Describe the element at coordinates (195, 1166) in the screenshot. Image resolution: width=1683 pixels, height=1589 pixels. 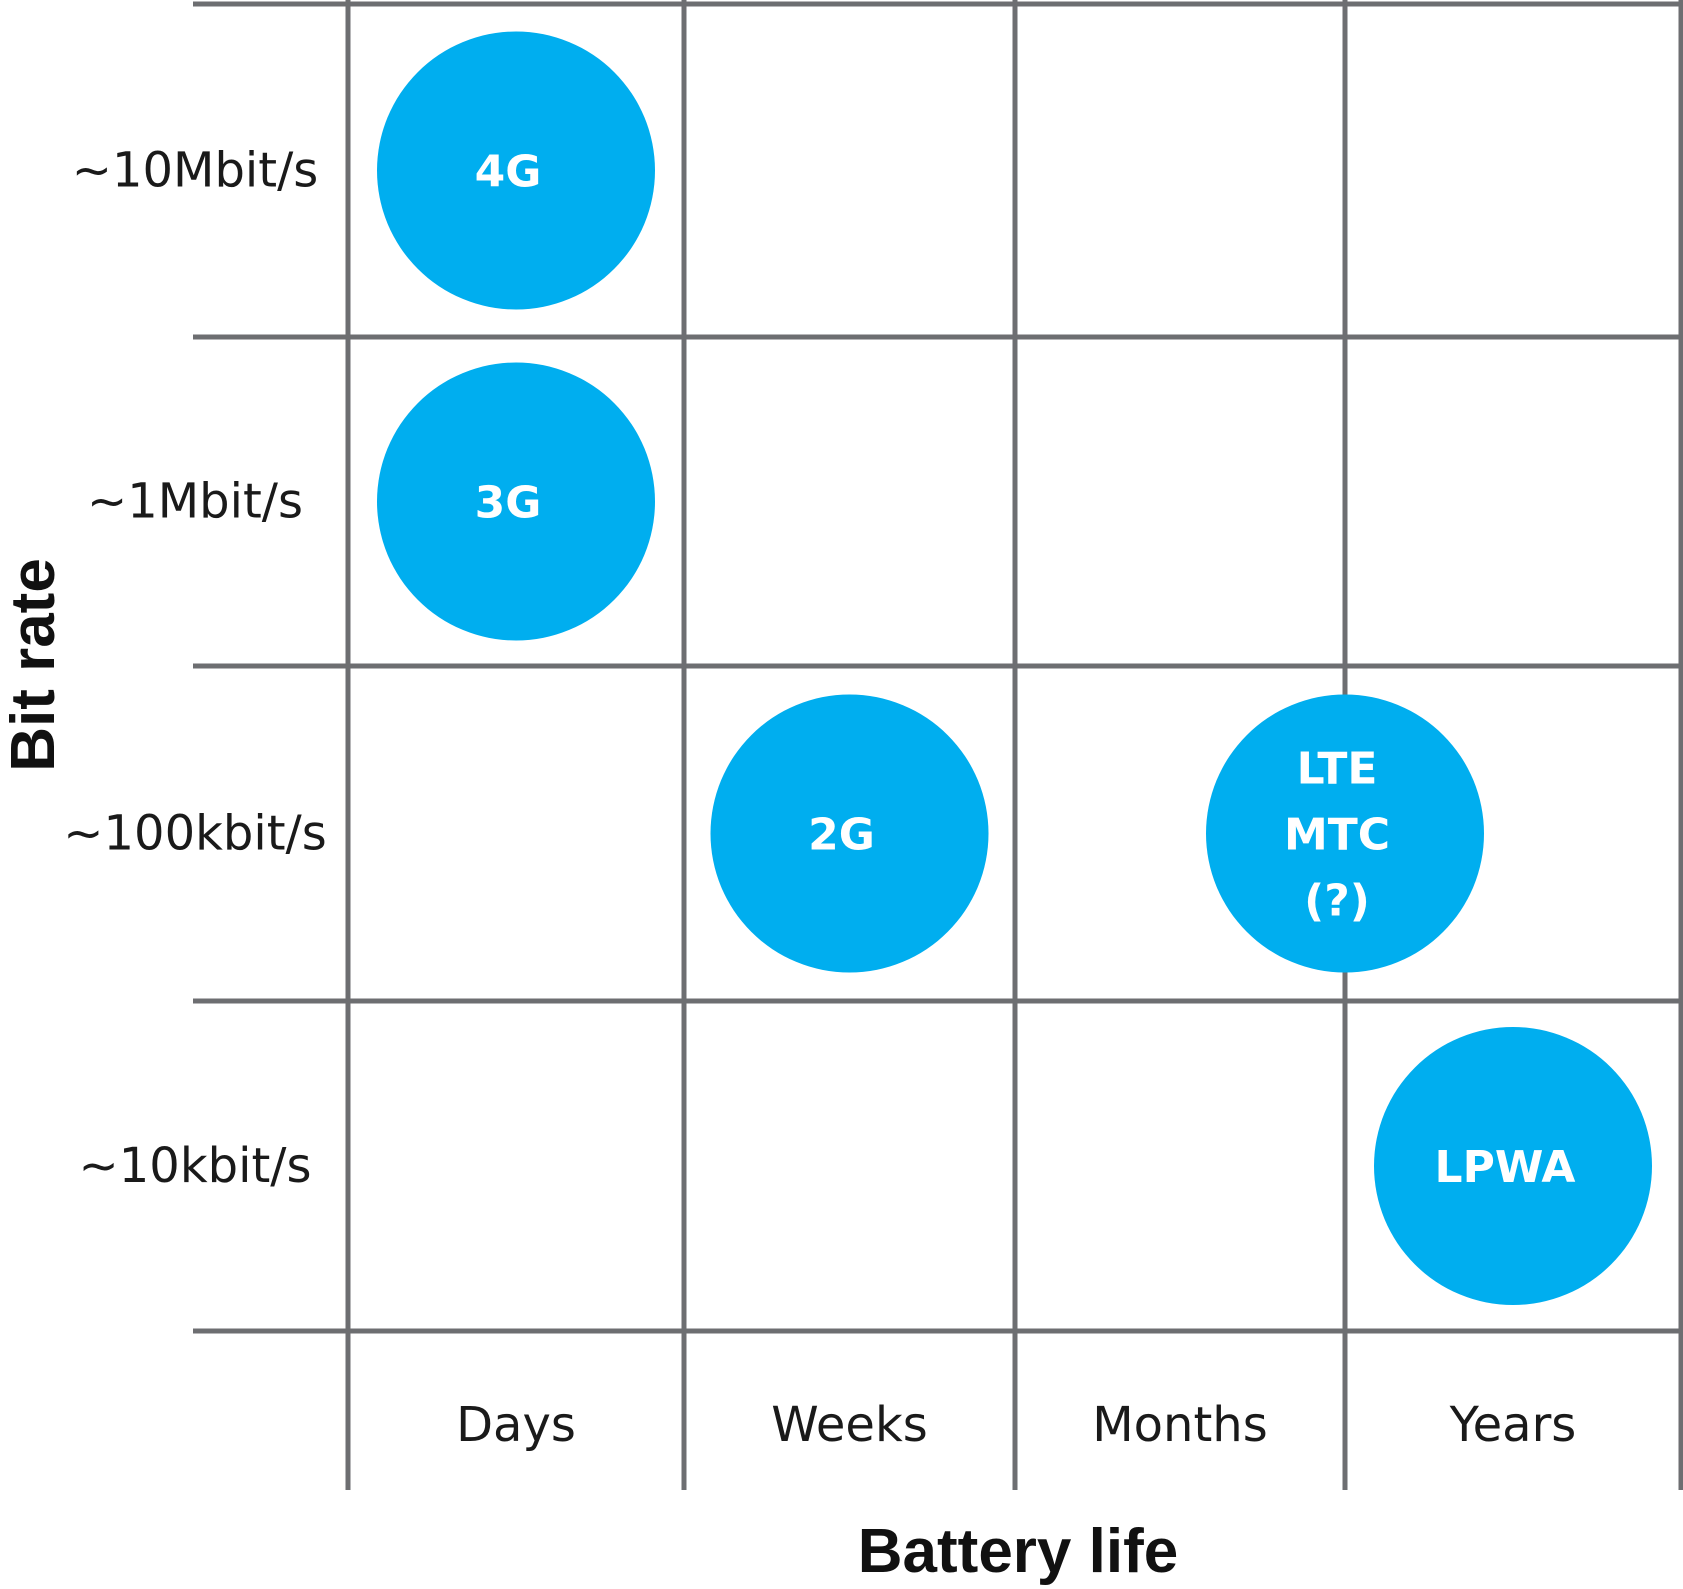
I see `y-tick-label: ~10kbit/s` at that location.